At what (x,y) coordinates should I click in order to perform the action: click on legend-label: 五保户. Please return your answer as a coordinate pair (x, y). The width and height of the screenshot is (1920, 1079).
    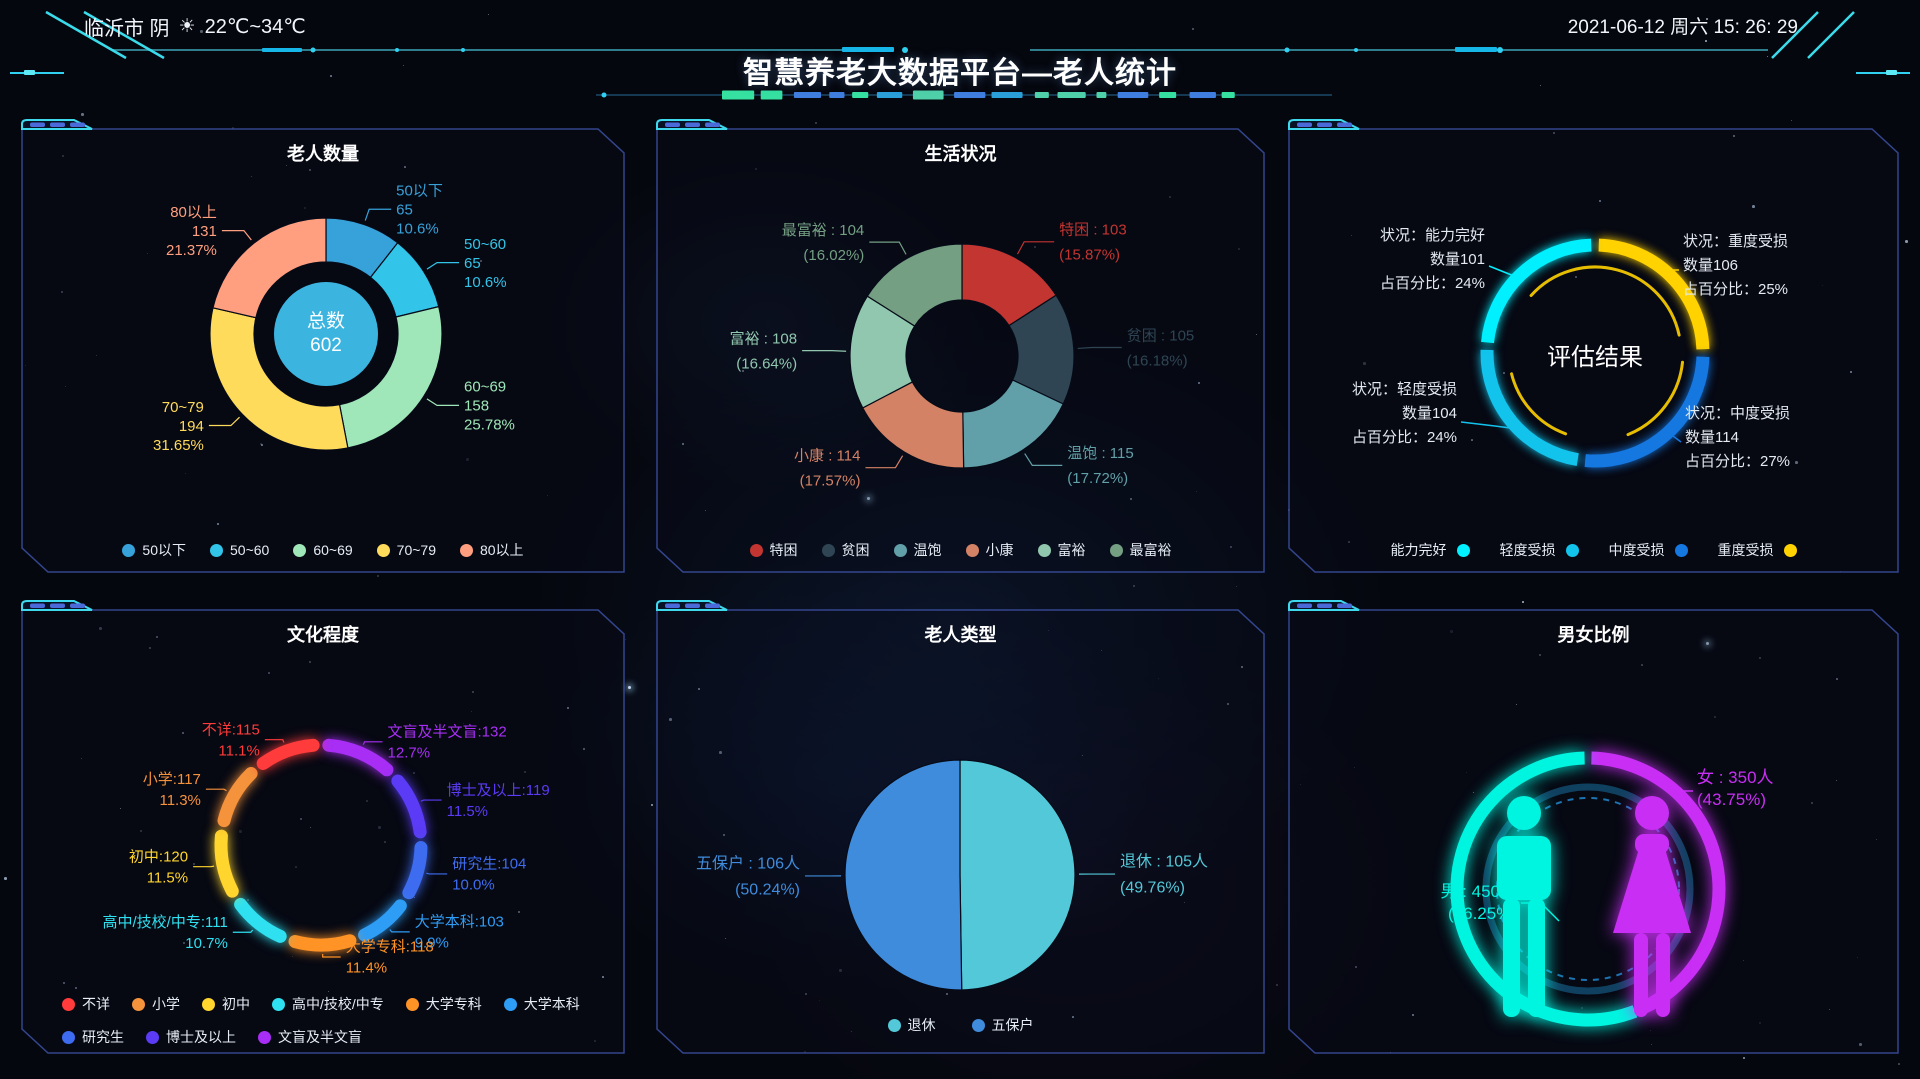
    Looking at the image, I should click on (1012, 1025).